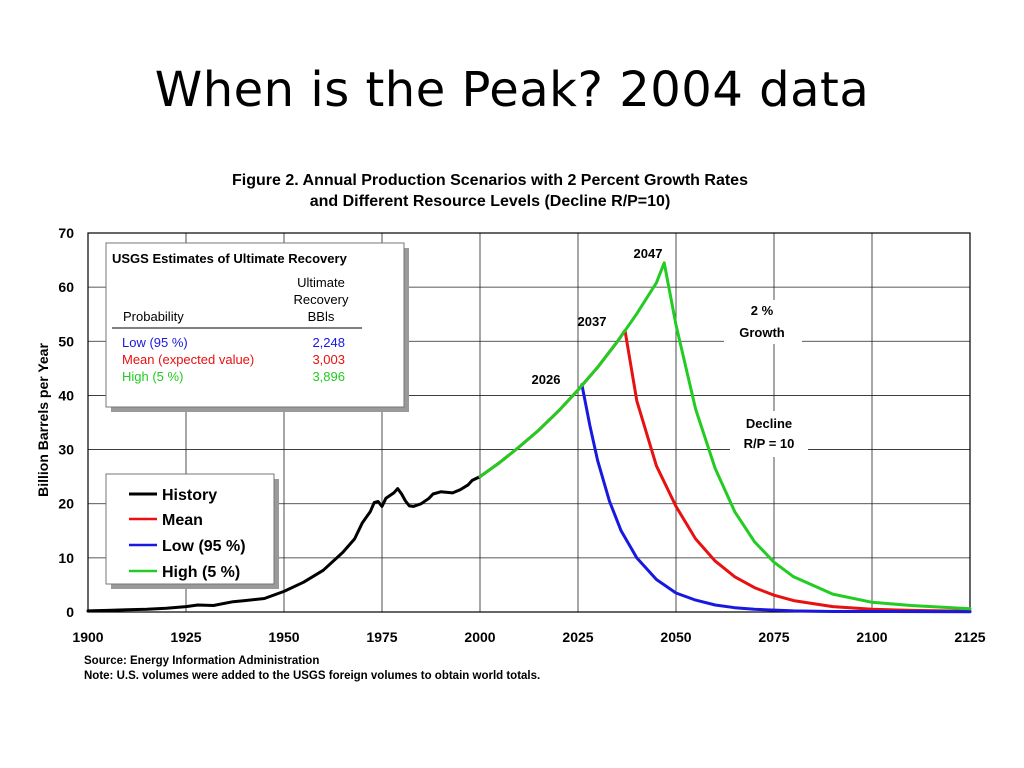 This screenshot has width=1024, height=768. Describe the element at coordinates (66, 233) in the screenshot. I see `y-tick-label: 70` at that location.